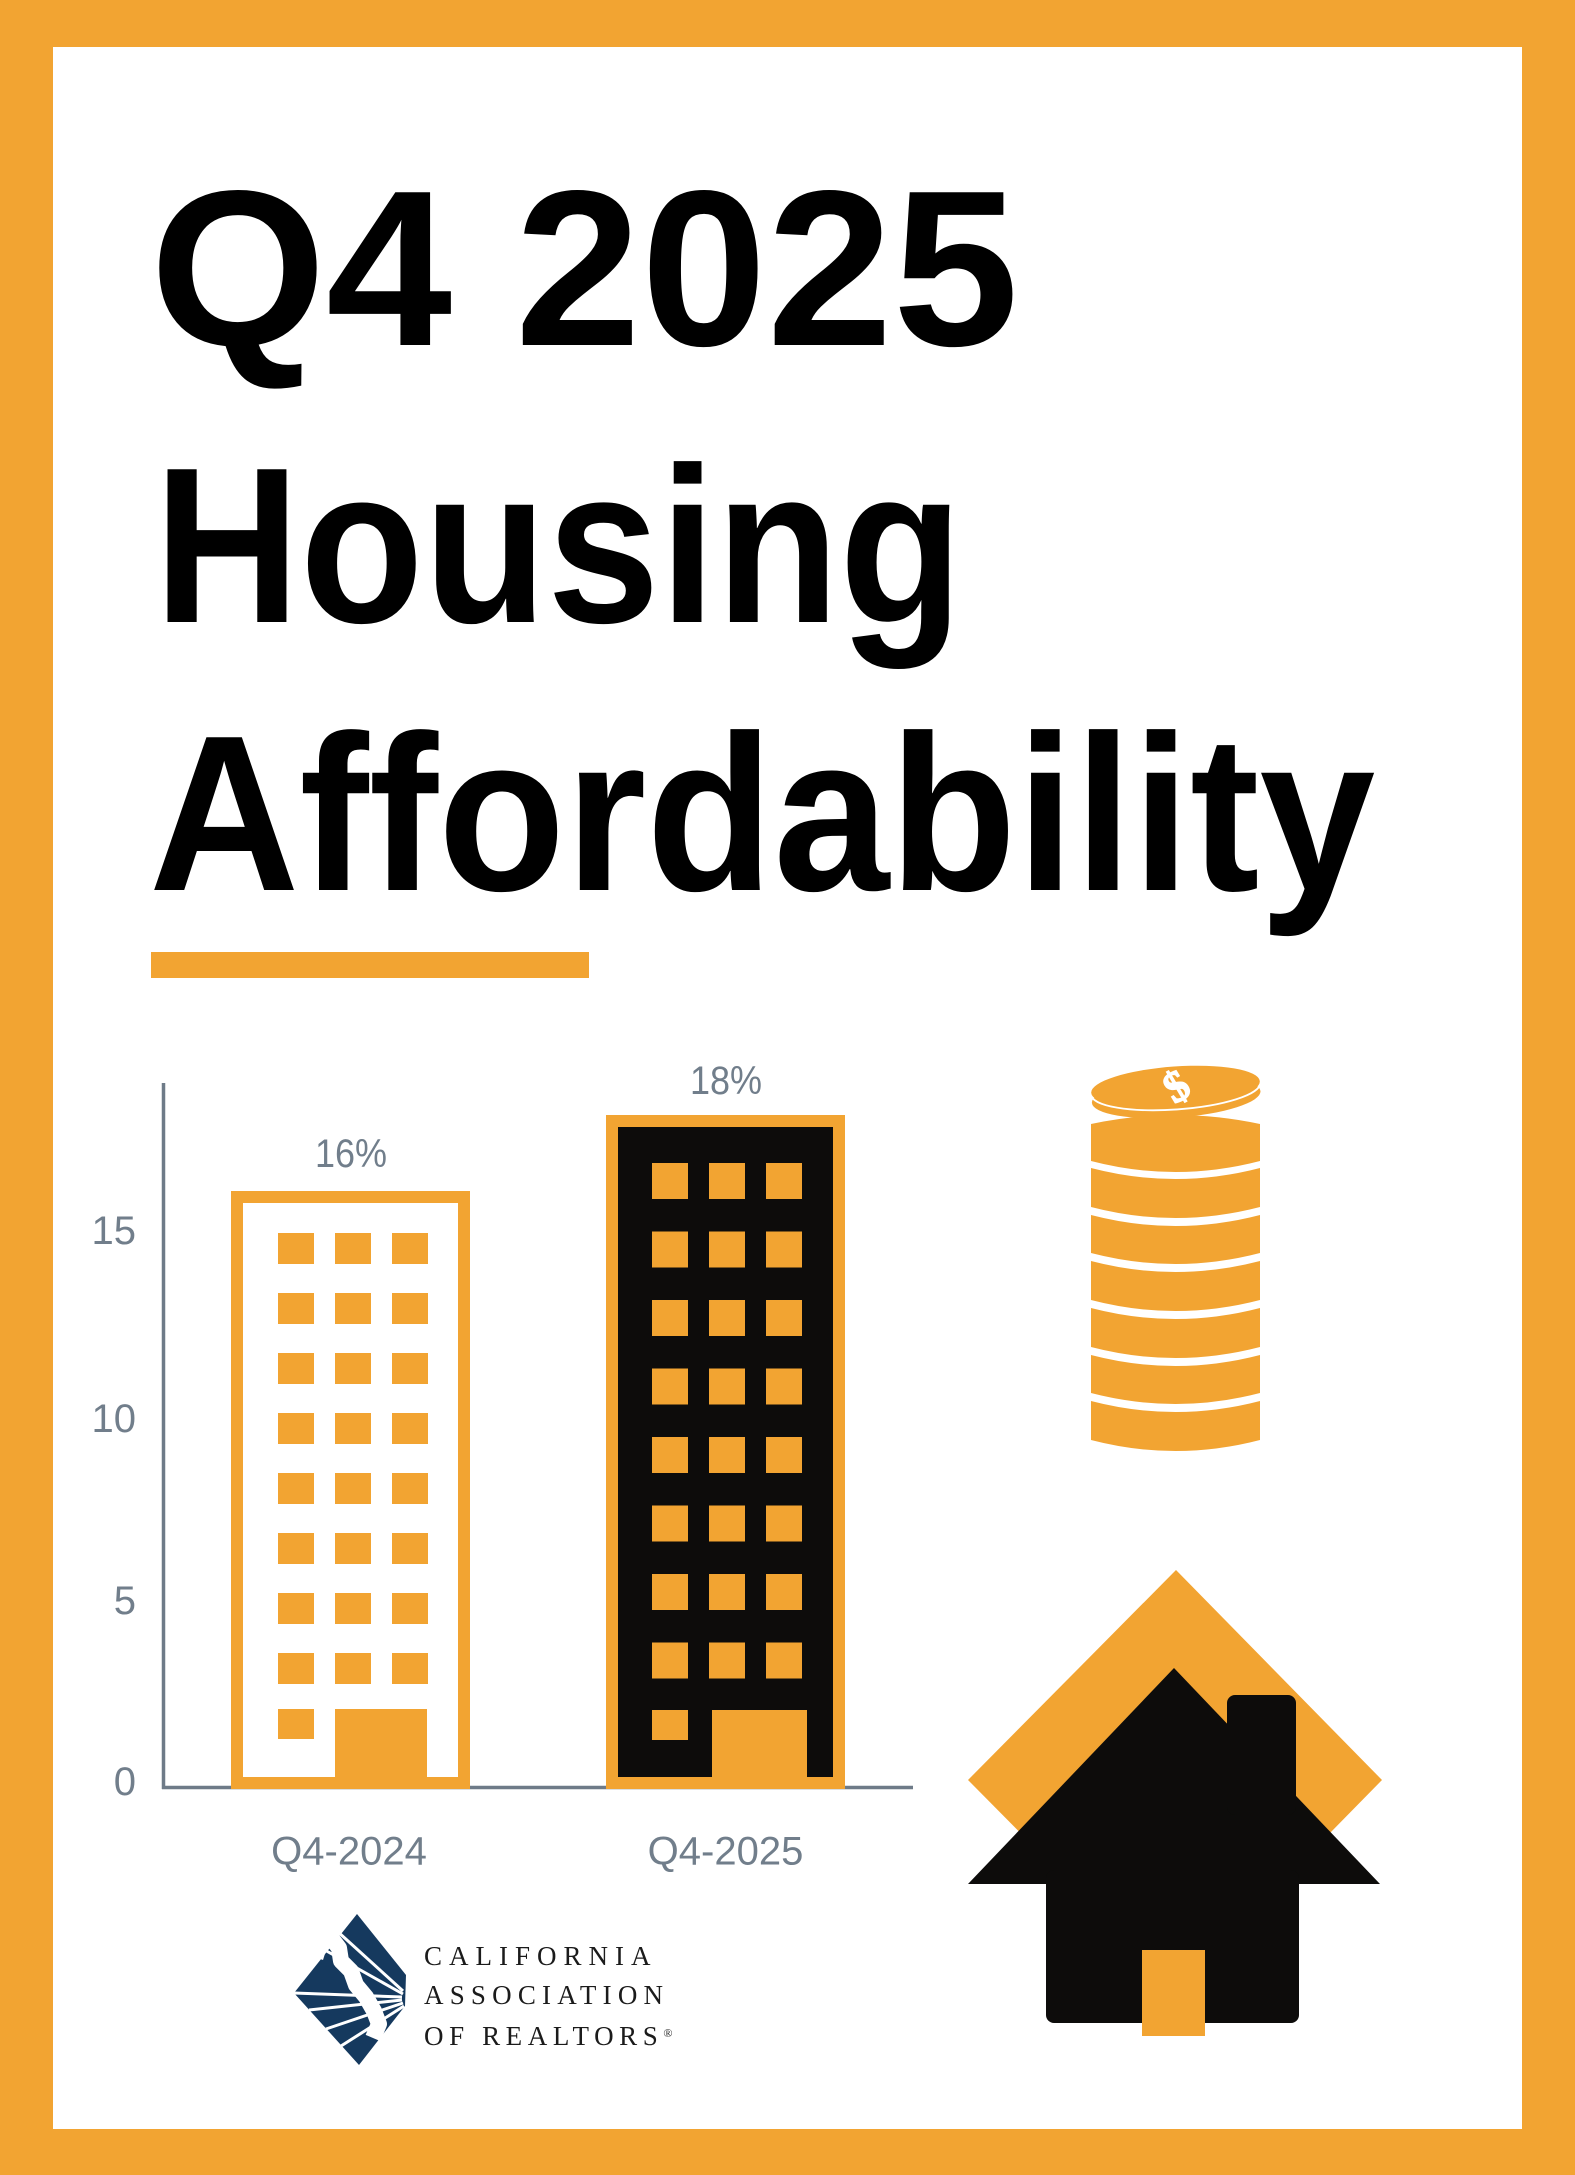  Describe the element at coordinates (726, 1081) in the screenshot. I see `svg-text: 18%` at that location.